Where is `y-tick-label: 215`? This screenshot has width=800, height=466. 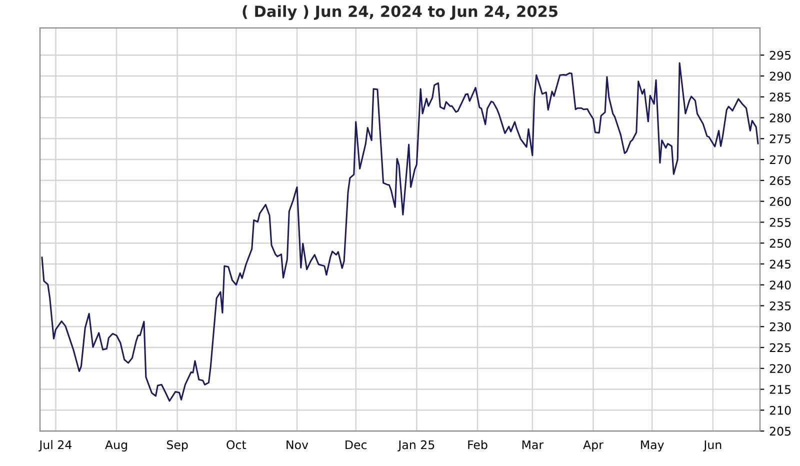
y-tick-label: 215 is located at coordinates (780, 389).